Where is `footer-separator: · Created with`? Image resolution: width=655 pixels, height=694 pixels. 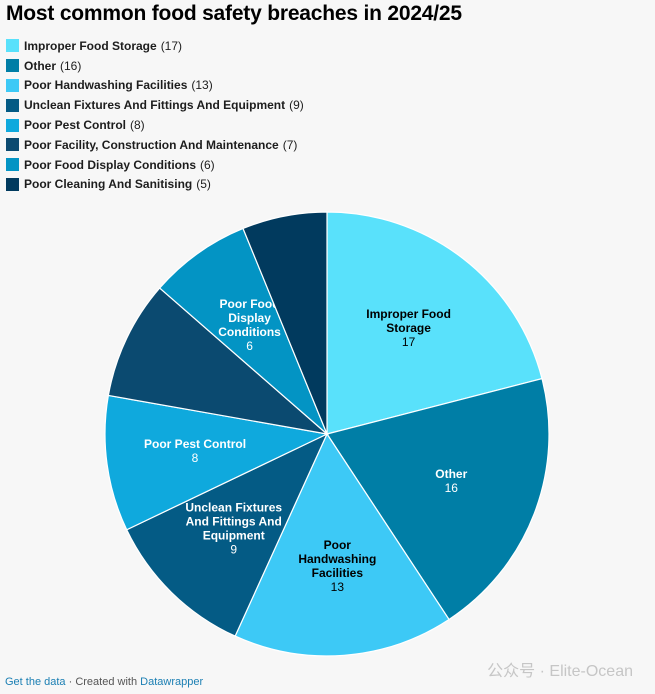
footer-separator: · Created with is located at coordinates (103, 682).